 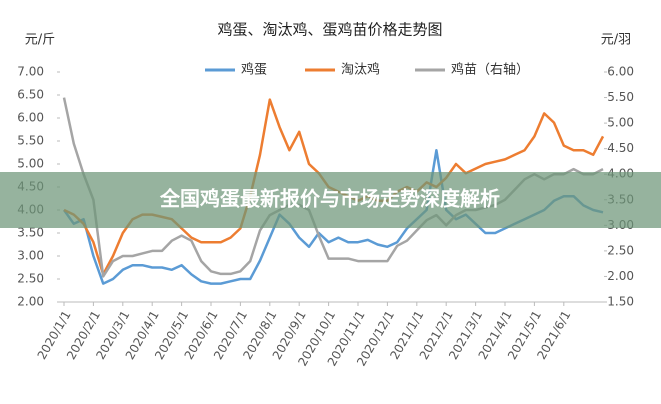 I want to click on y-tick-label: 3.00, so click(x=30, y=256).